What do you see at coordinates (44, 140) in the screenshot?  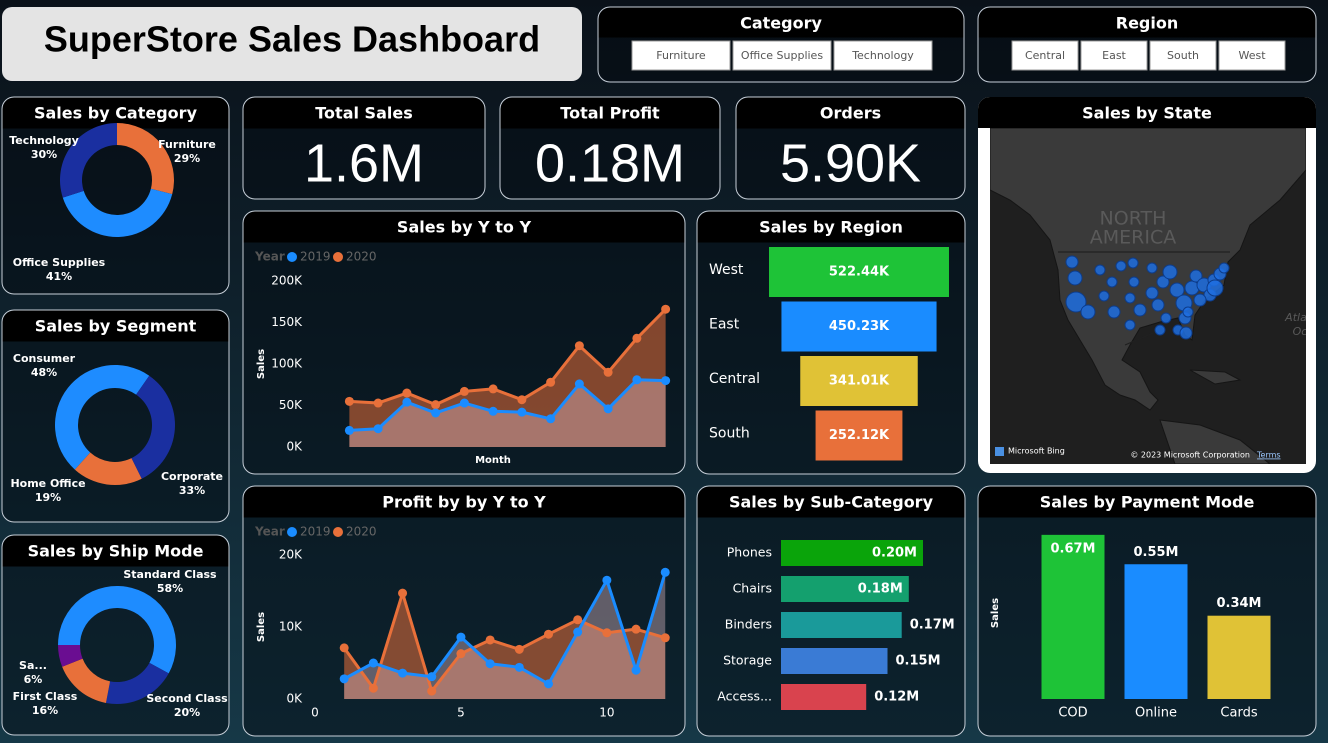 I see `slice-label: Technology` at bounding box center [44, 140].